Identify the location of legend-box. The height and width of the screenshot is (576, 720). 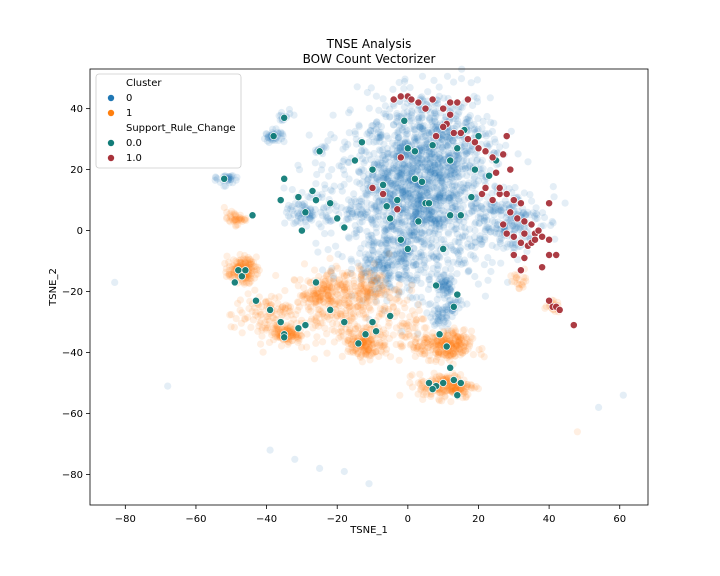
(168, 121).